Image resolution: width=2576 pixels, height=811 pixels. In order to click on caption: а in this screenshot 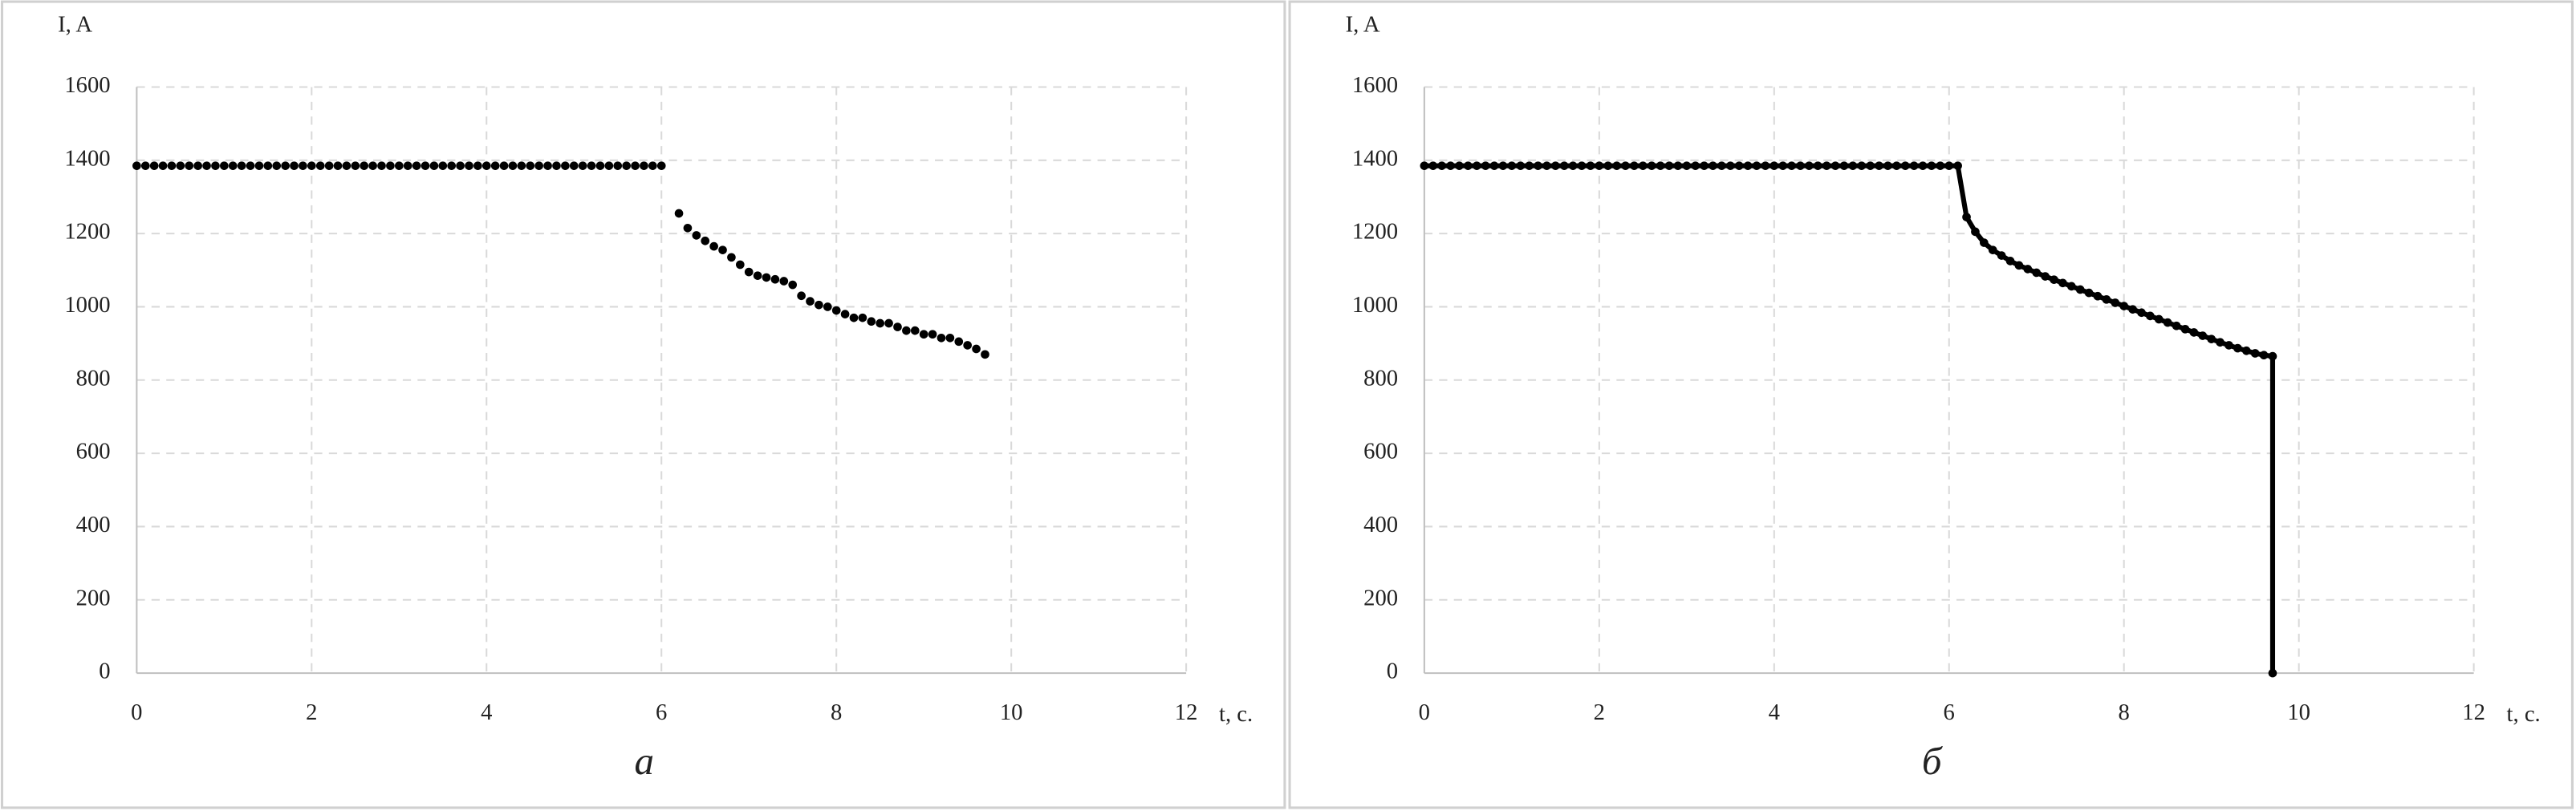, I will do `click(644, 761)`.